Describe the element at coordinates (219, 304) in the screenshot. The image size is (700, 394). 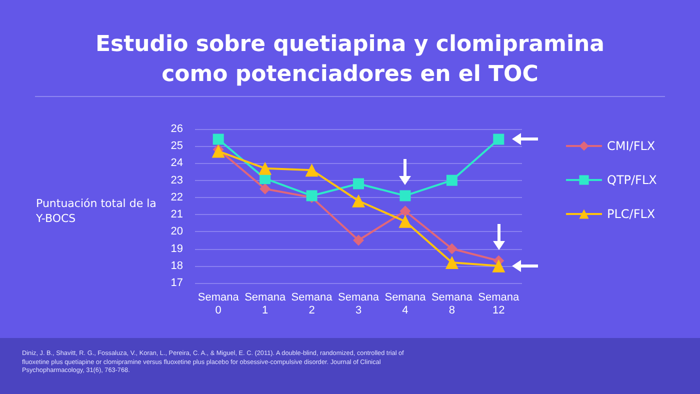
I see `x-tick-label: Semana 0` at that location.